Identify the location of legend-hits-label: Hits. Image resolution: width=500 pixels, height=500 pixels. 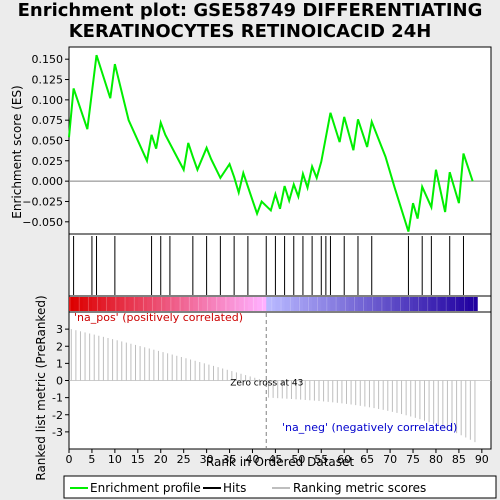
(234, 488).